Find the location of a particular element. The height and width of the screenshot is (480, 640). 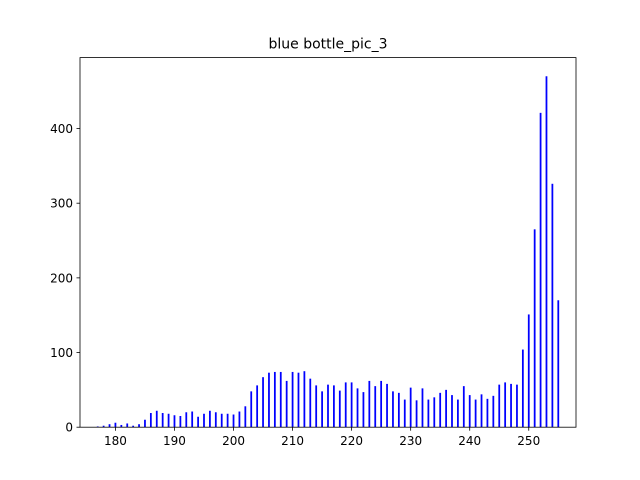

y-axis-ticks: 0 100 200 300 400 is located at coordinates (65, 278).